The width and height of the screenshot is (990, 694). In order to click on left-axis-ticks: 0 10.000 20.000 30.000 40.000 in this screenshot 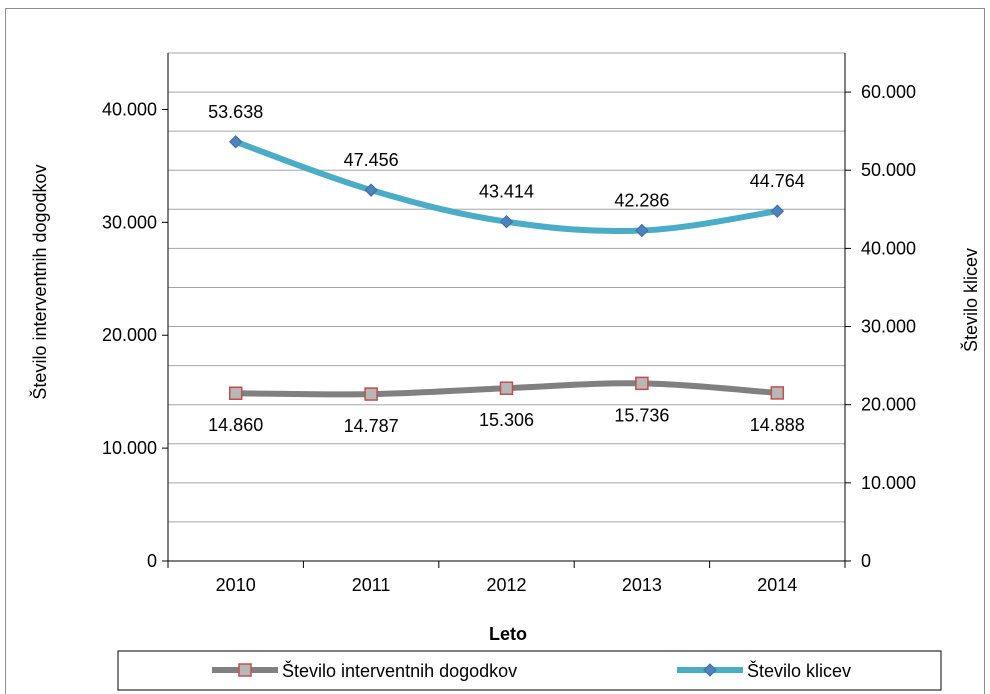, I will do `click(135, 335)`.